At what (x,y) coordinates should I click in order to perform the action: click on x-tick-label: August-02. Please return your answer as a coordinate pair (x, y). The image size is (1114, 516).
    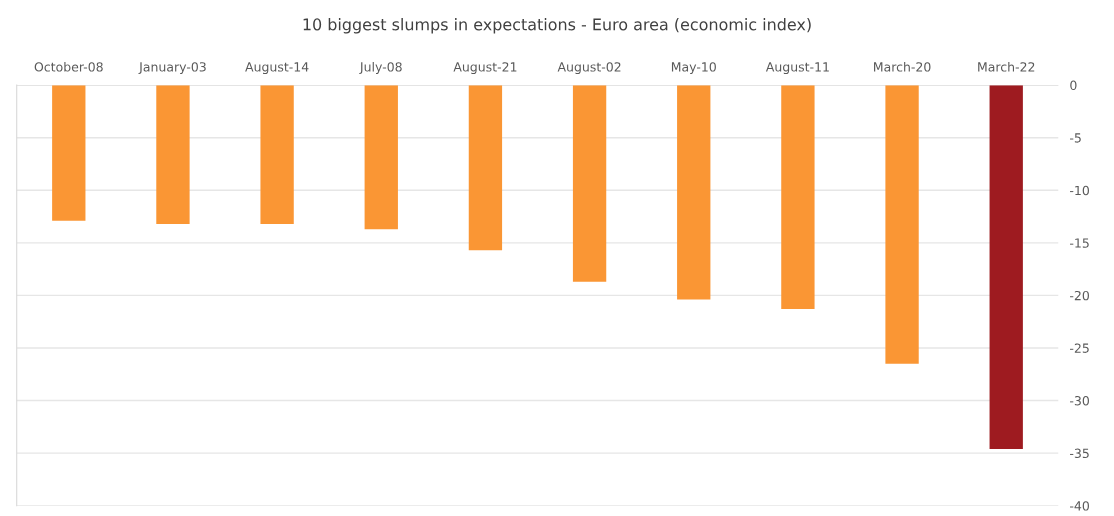
    Looking at the image, I should click on (589, 68).